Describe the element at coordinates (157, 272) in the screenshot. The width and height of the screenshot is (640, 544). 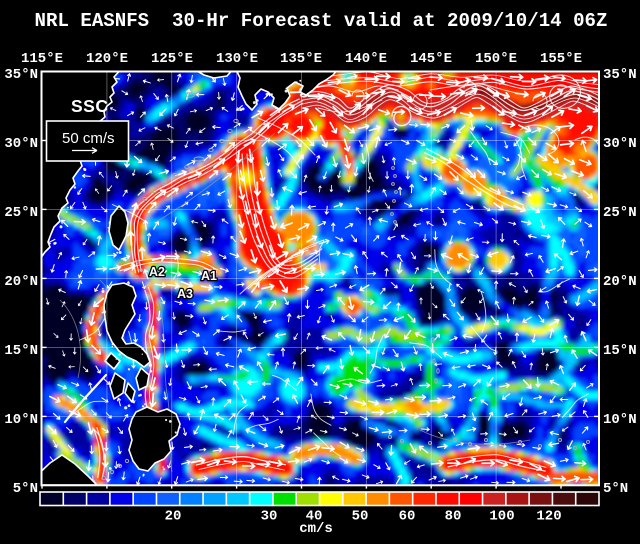
I see `svg-text: A2` at that location.